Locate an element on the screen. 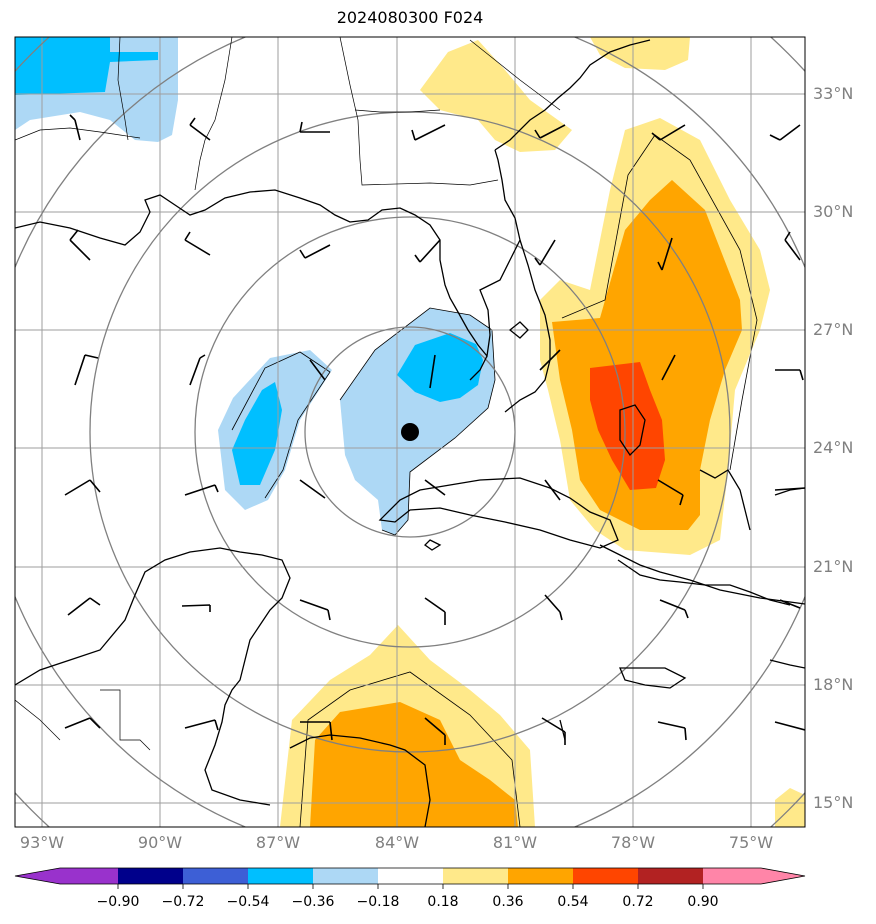  colorbar-tick-label: 0.90 is located at coordinates (703, 902).